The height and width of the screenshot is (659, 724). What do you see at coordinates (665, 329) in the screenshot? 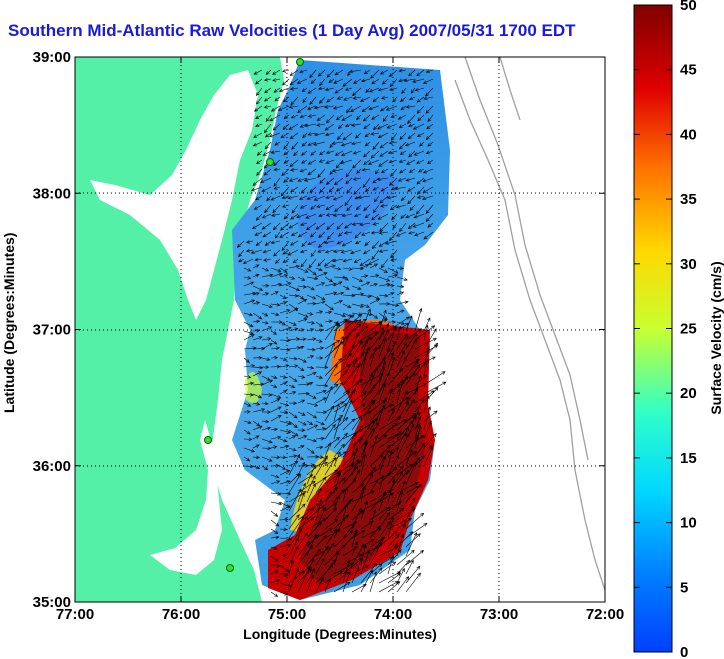
I see `colorbar-ticks: 0 5 10 15 20 25 30 35 40 45 50` at bounding box center [665, 329].